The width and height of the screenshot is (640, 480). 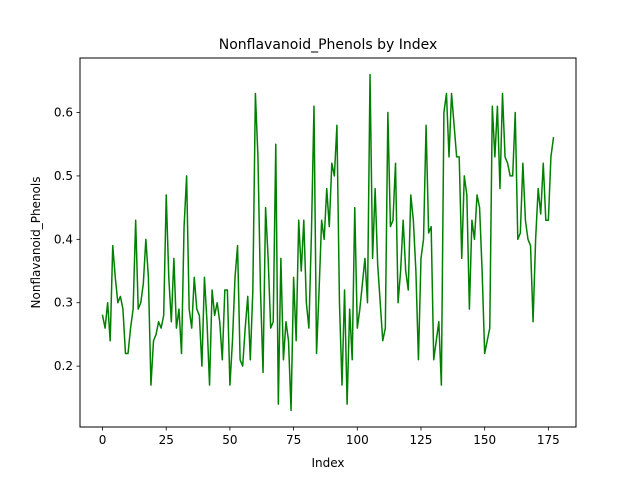 What do you see at coordinates (484, 440) in the screenshot?
I see `x-tick-label: 150` at bounding box center [484, 440].